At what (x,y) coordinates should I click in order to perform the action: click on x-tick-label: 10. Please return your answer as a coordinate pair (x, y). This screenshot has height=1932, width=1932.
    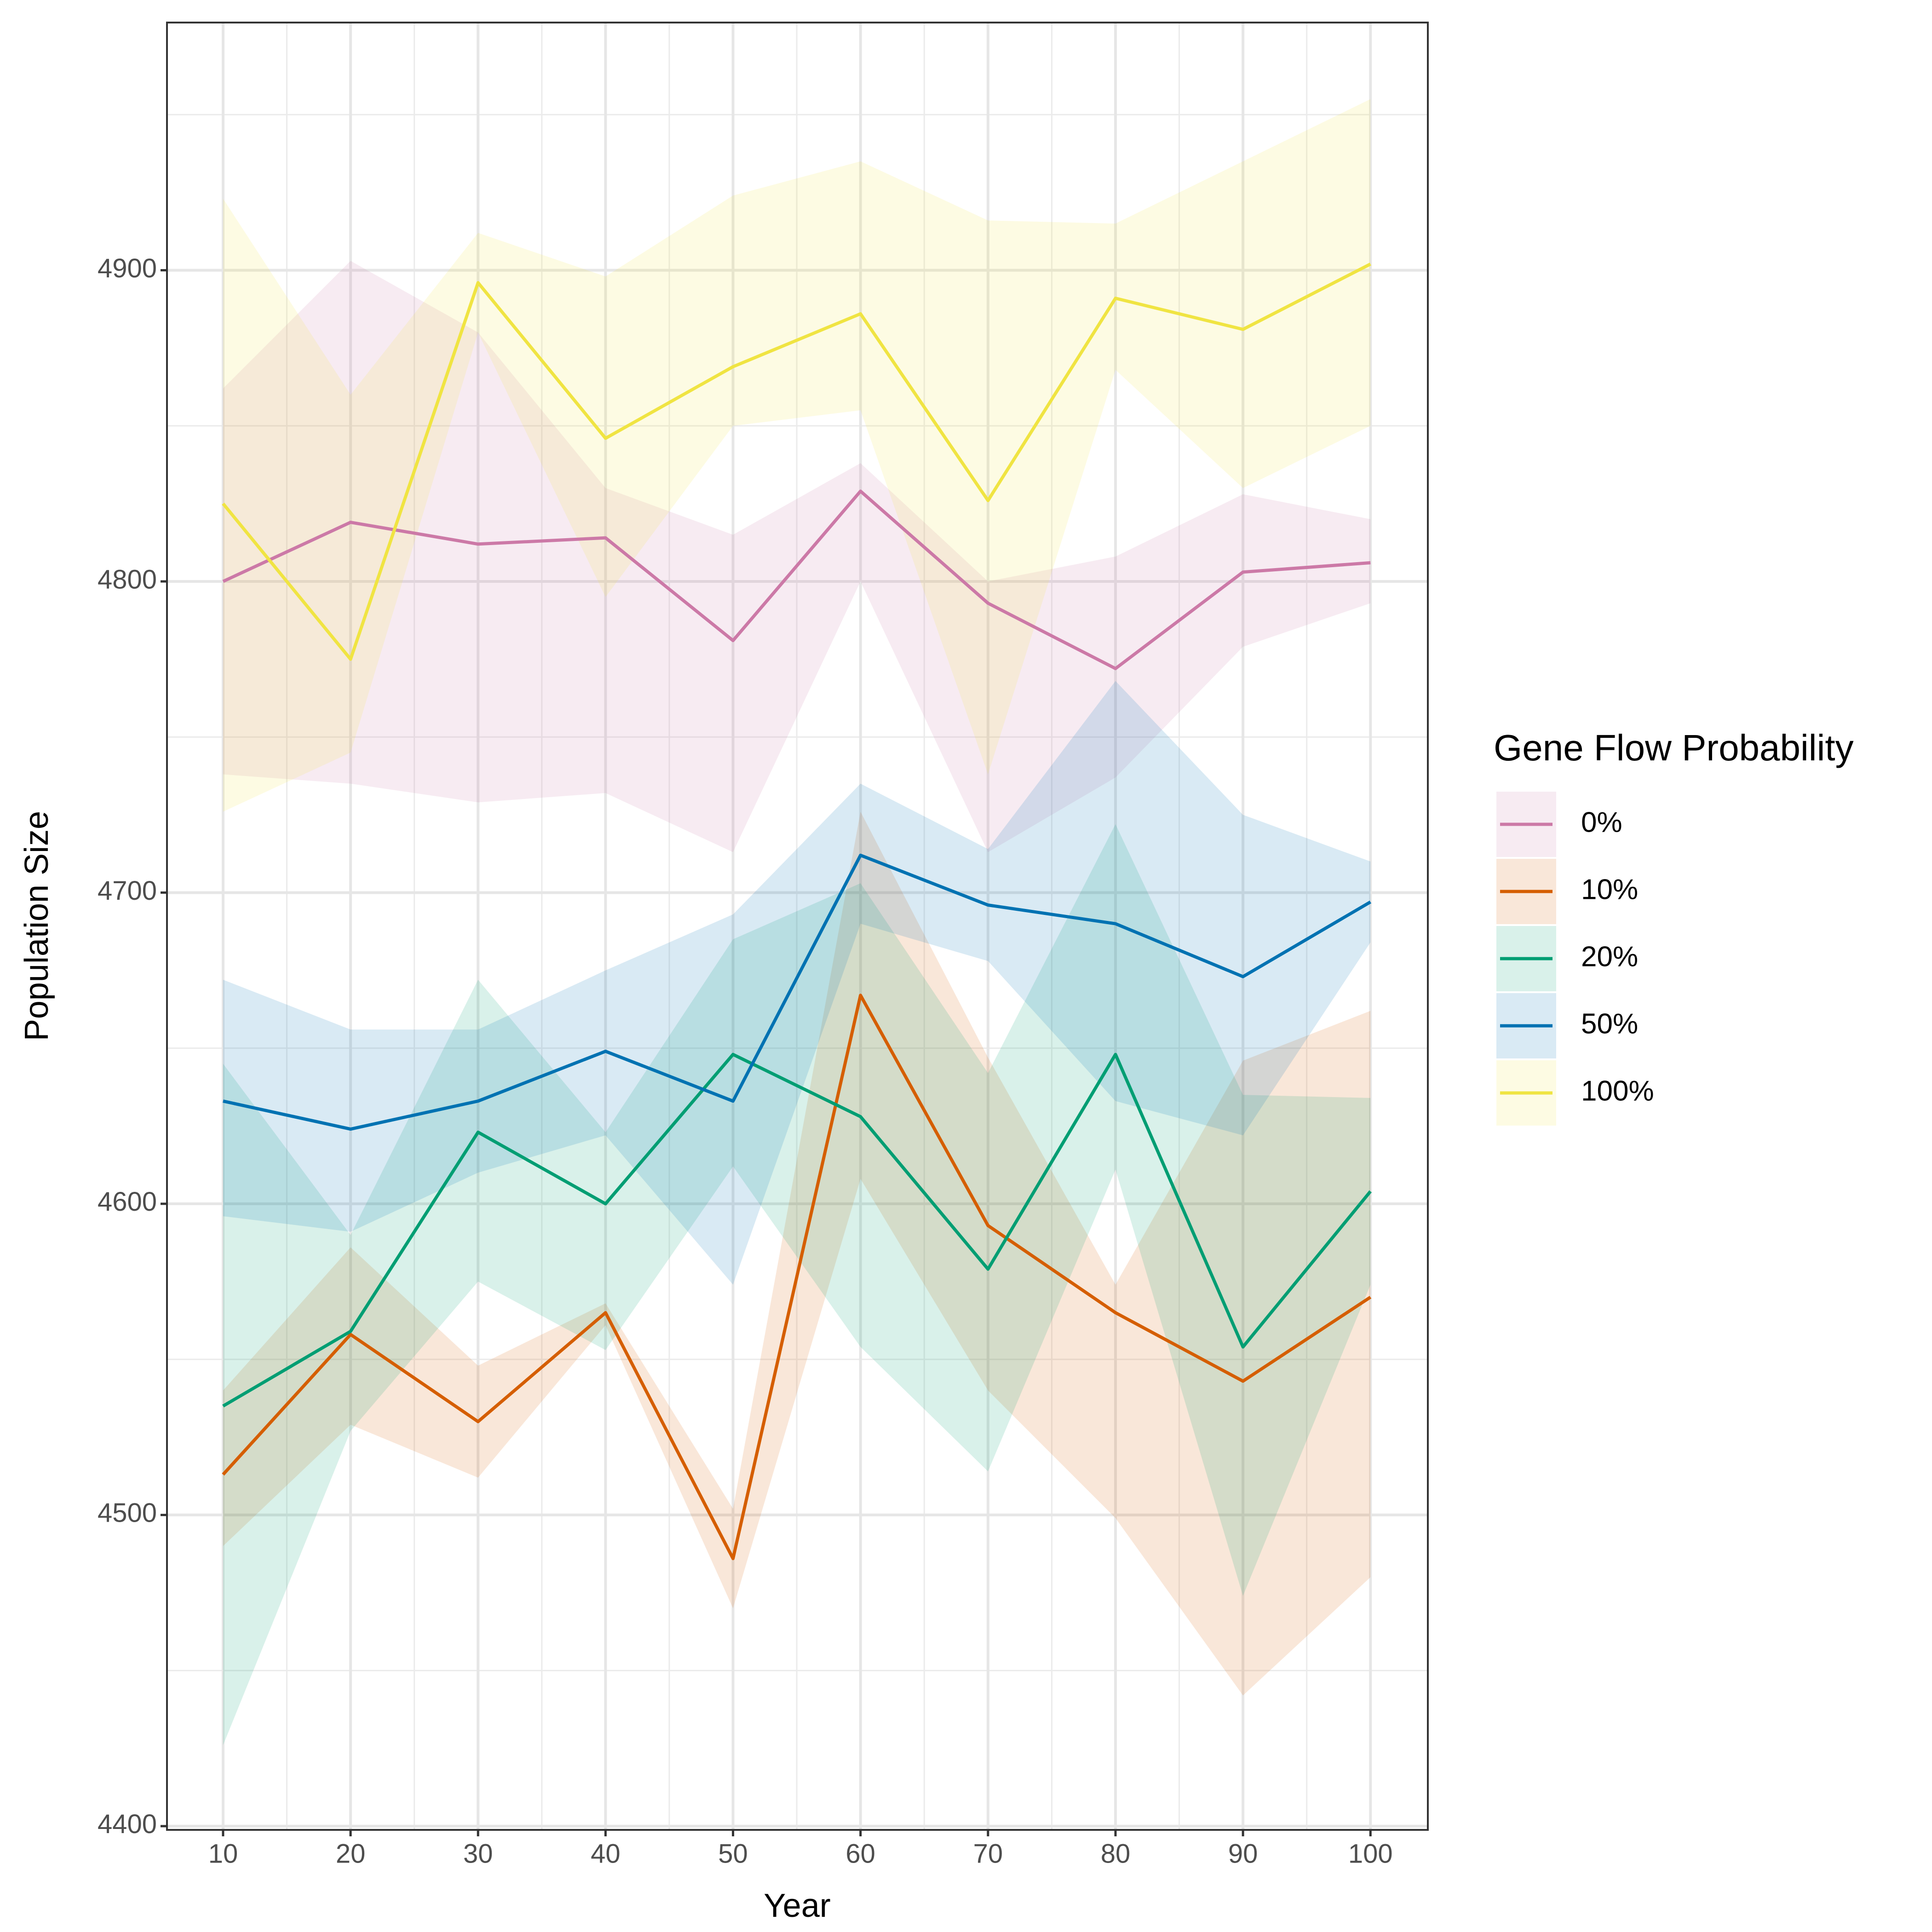
    Looking at the image, I should click on (223, 1854).